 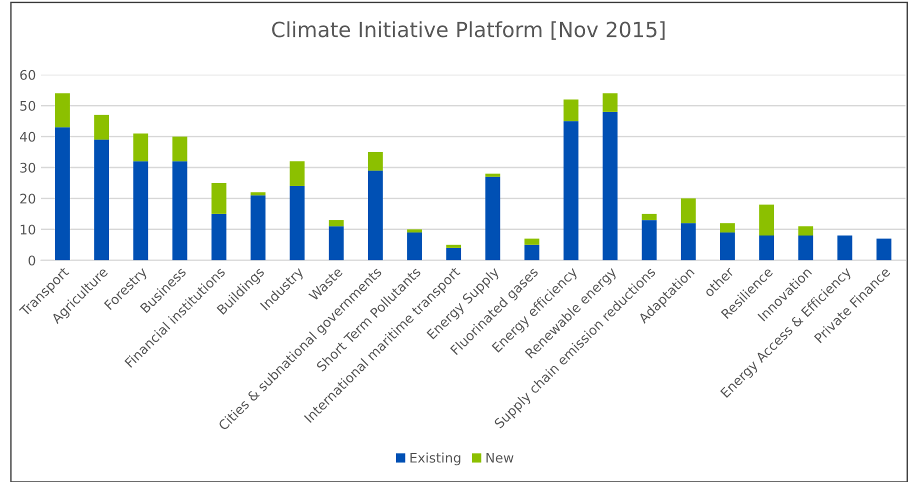 I want to click on y-tick-label: 40, so click(x=28, y=137).